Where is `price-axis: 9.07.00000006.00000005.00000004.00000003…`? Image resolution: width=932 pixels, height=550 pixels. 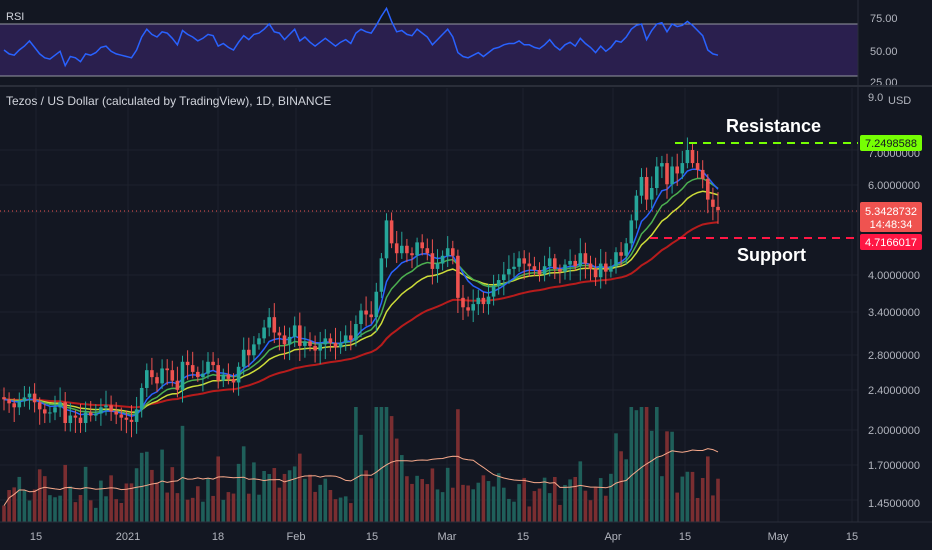 price-axis: 9.07.00000006.00000005.00000004.00000003… is located at coordinates (894, 301).